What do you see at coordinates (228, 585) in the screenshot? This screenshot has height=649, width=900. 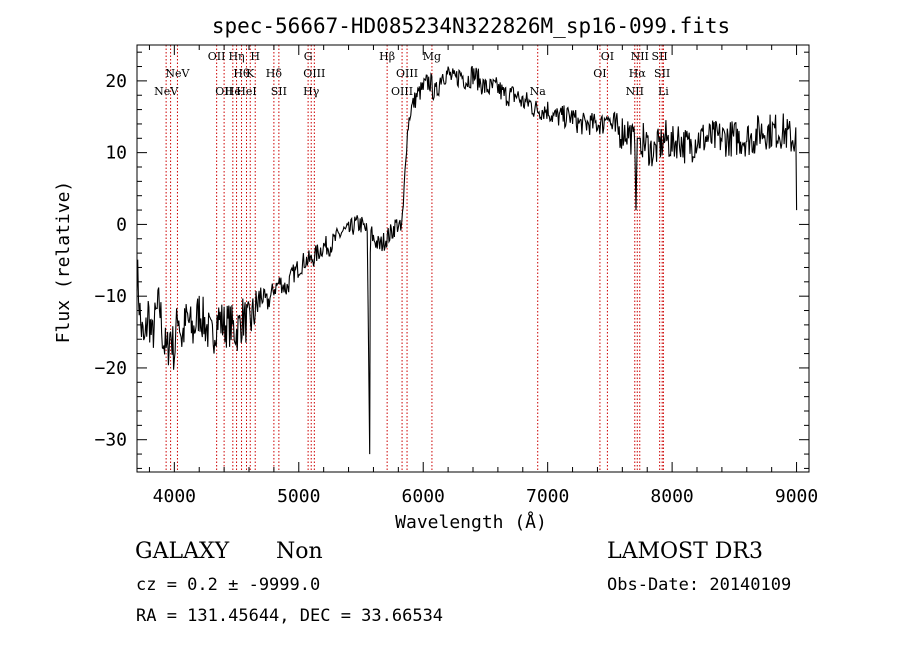 I see `redshift-line: cz = 0.2 ± -9999.0` at bounding box center [228, 585].